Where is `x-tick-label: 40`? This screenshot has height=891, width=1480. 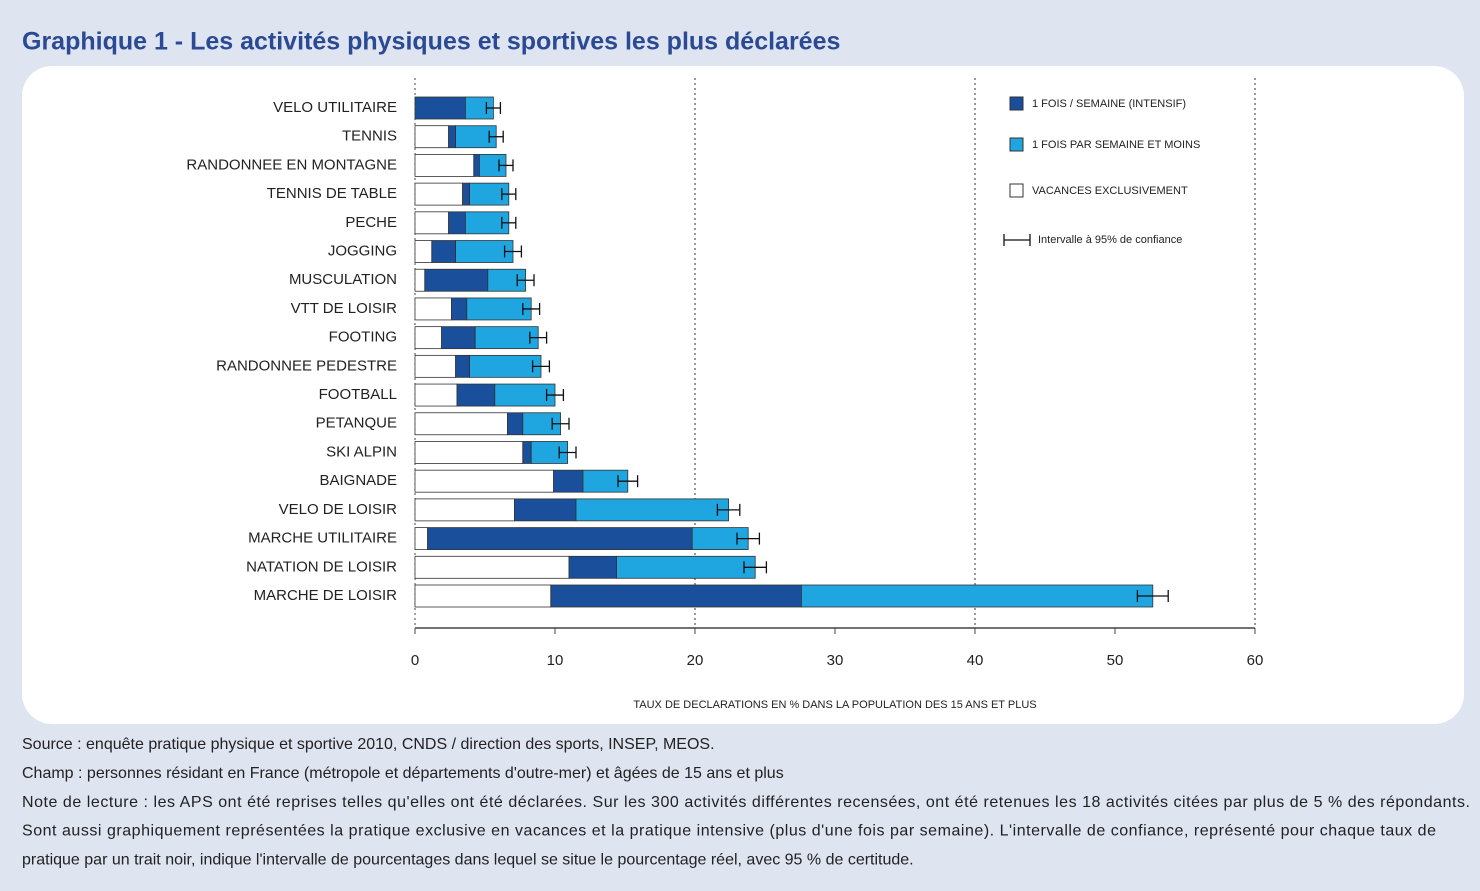 x-tick-label: 40 is located at coordinates (975, 660).